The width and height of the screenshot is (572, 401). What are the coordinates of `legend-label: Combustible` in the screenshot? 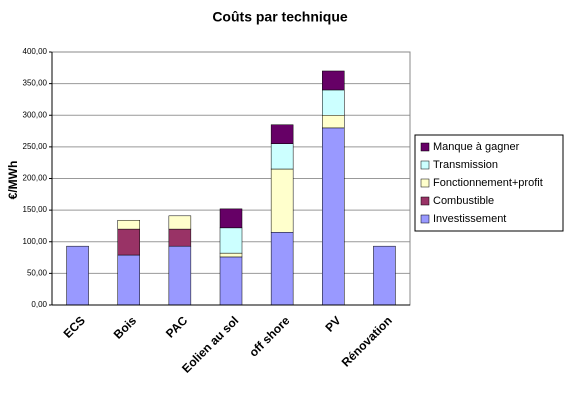 It's located at (463, 201).